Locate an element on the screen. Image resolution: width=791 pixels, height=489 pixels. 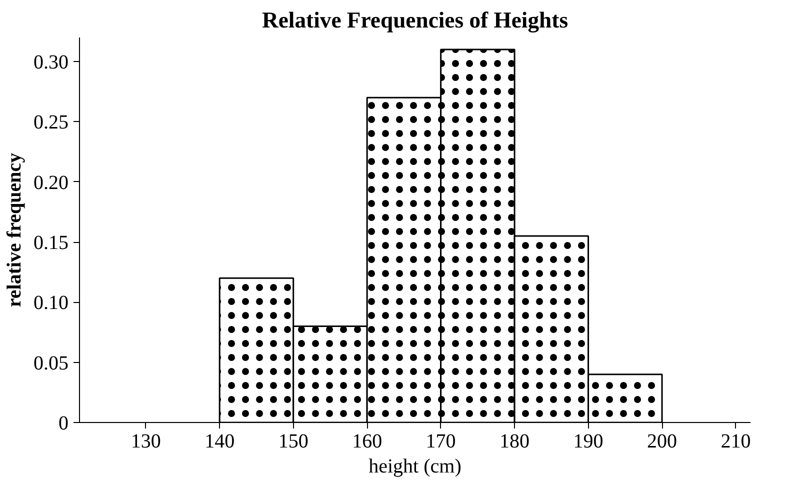
x-tick-label: 130 is located at coordinates (145, 441).